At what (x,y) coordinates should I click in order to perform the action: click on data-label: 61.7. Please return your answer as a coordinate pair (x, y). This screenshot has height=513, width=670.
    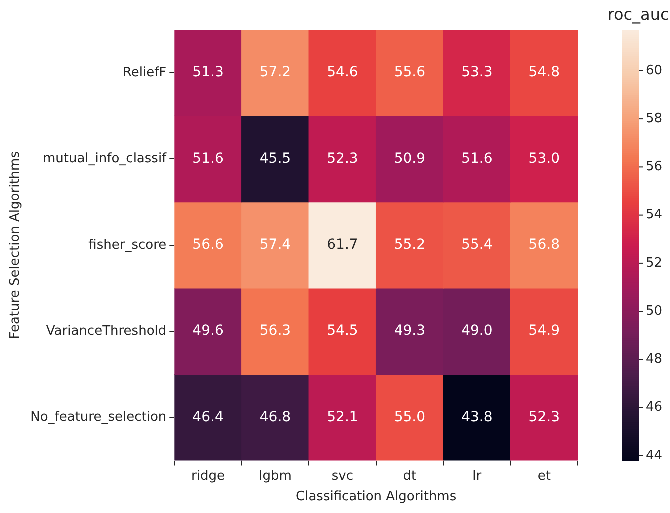
    Looking at the image, I should click on (342, 245).